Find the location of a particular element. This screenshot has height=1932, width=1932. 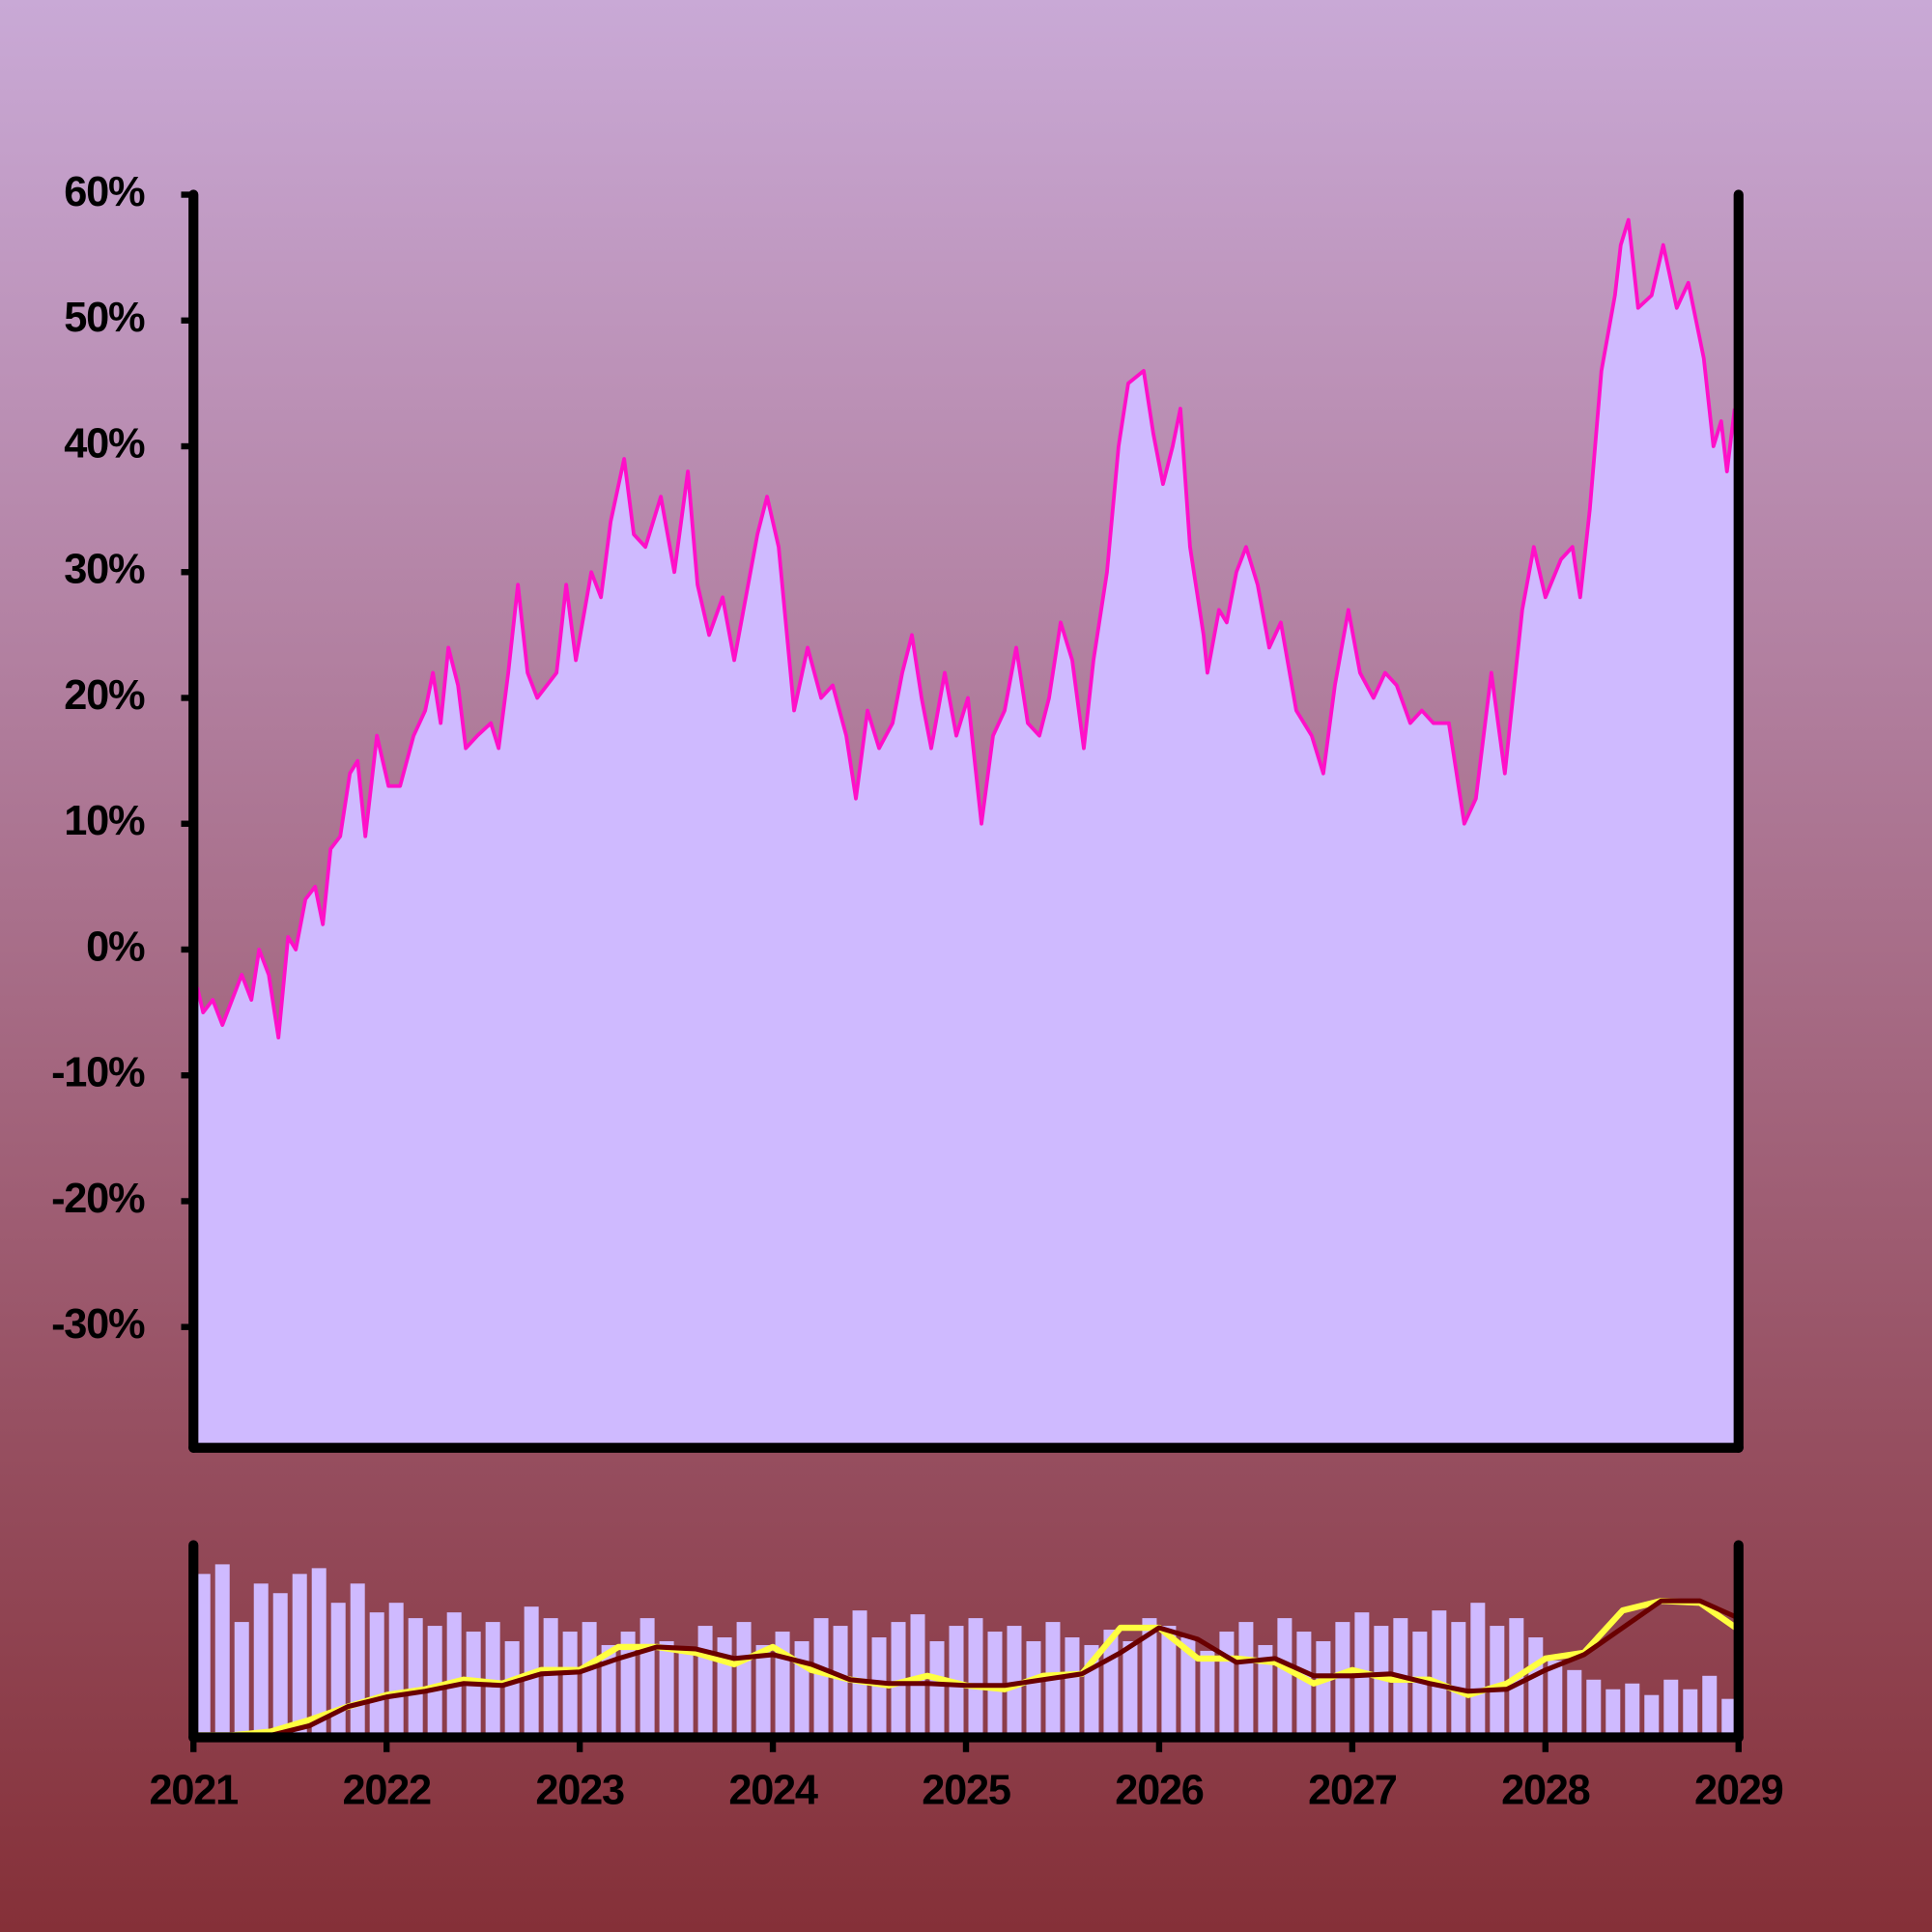

x-tick-label: 2029 is located at coordinates (1738, 1790).